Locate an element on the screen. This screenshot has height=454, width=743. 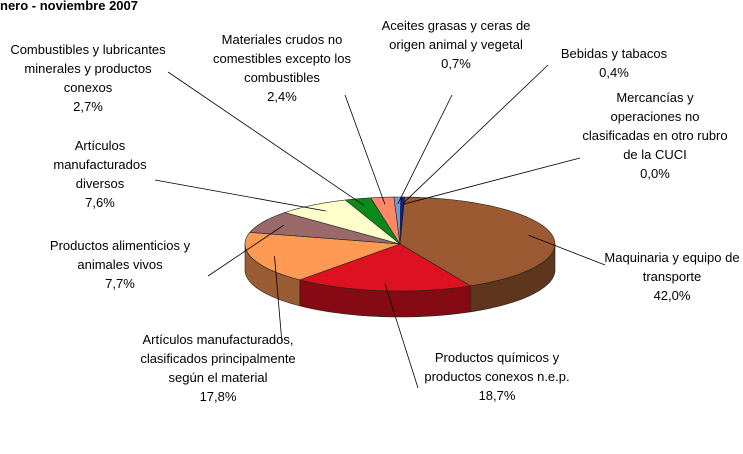
value-label: 7,6% is located at coordinates (100, 202).